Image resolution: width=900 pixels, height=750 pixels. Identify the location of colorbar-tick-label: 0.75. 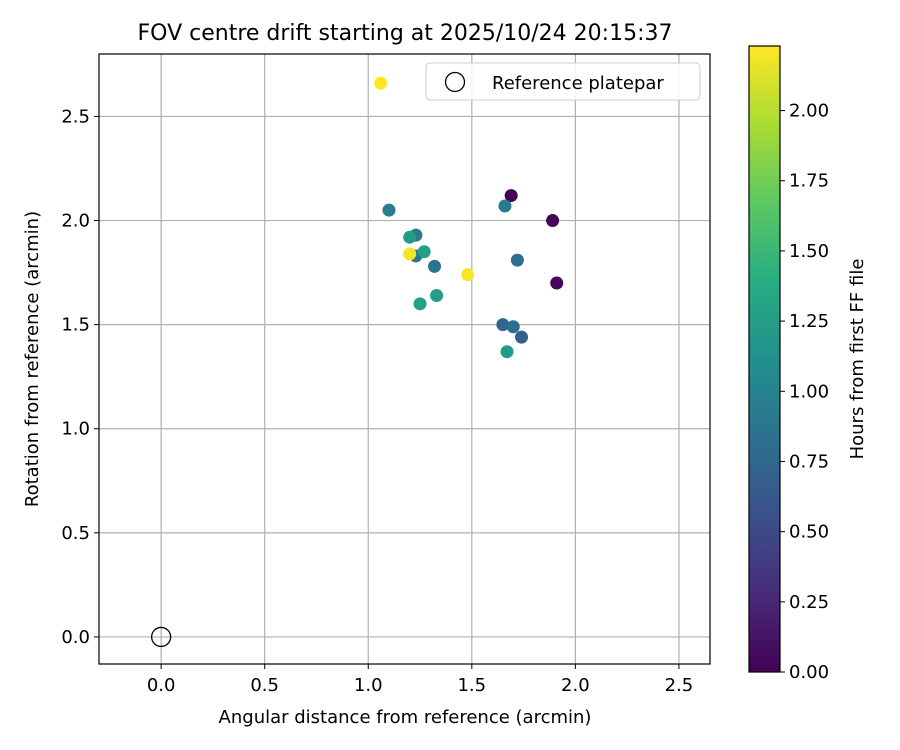
(809, 461).